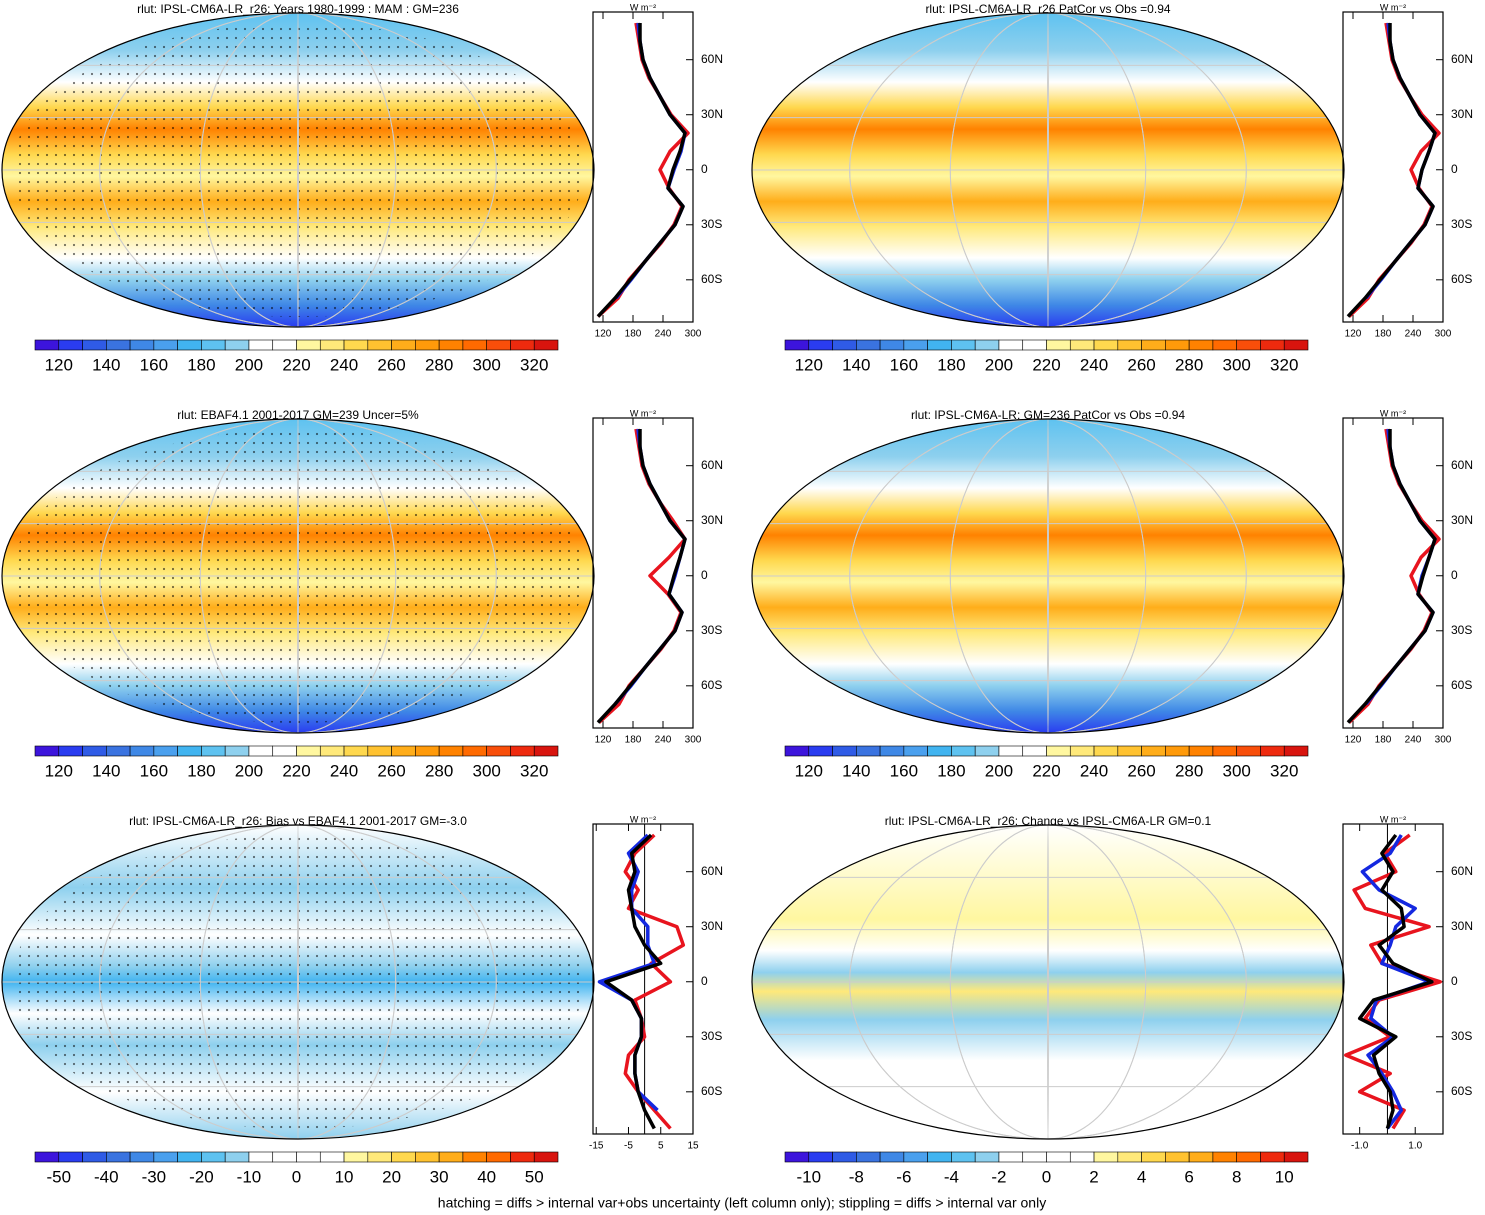 This screenshot has width=1485, height=1215. I want to click on x-tick-label: -5, so click(628, 1146).